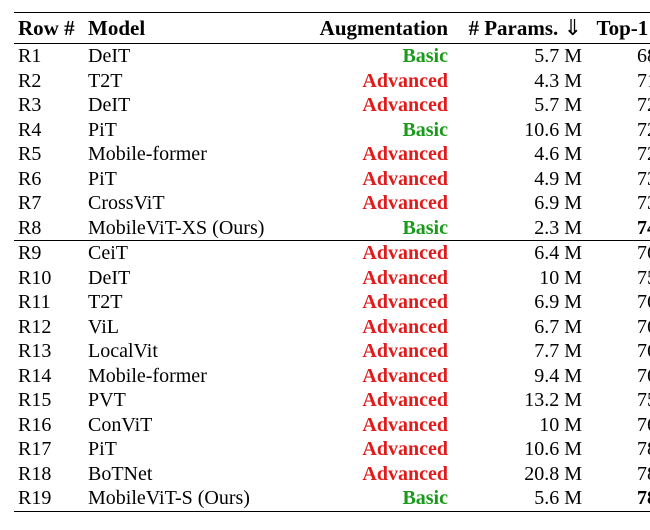 The width and height of the screenshot is (650, 530). What do you see at coordinates (184, 228) in the screenshot?
I see `cell-model: MobileViT-XS (Ours)` at bounding box center [184, 228].